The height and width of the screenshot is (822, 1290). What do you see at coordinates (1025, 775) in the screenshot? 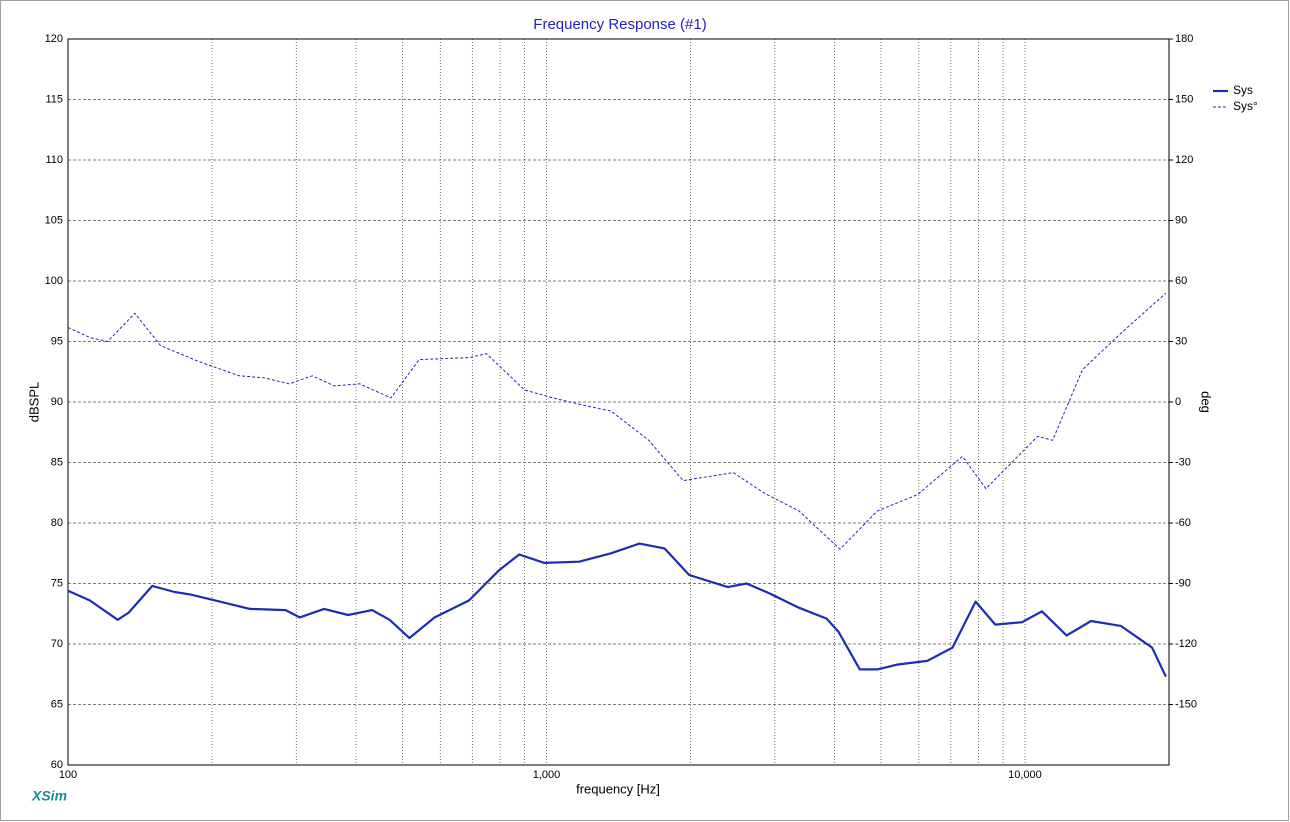
I see `x-tick-label: 10,000` at bounding box center [1025, 775].